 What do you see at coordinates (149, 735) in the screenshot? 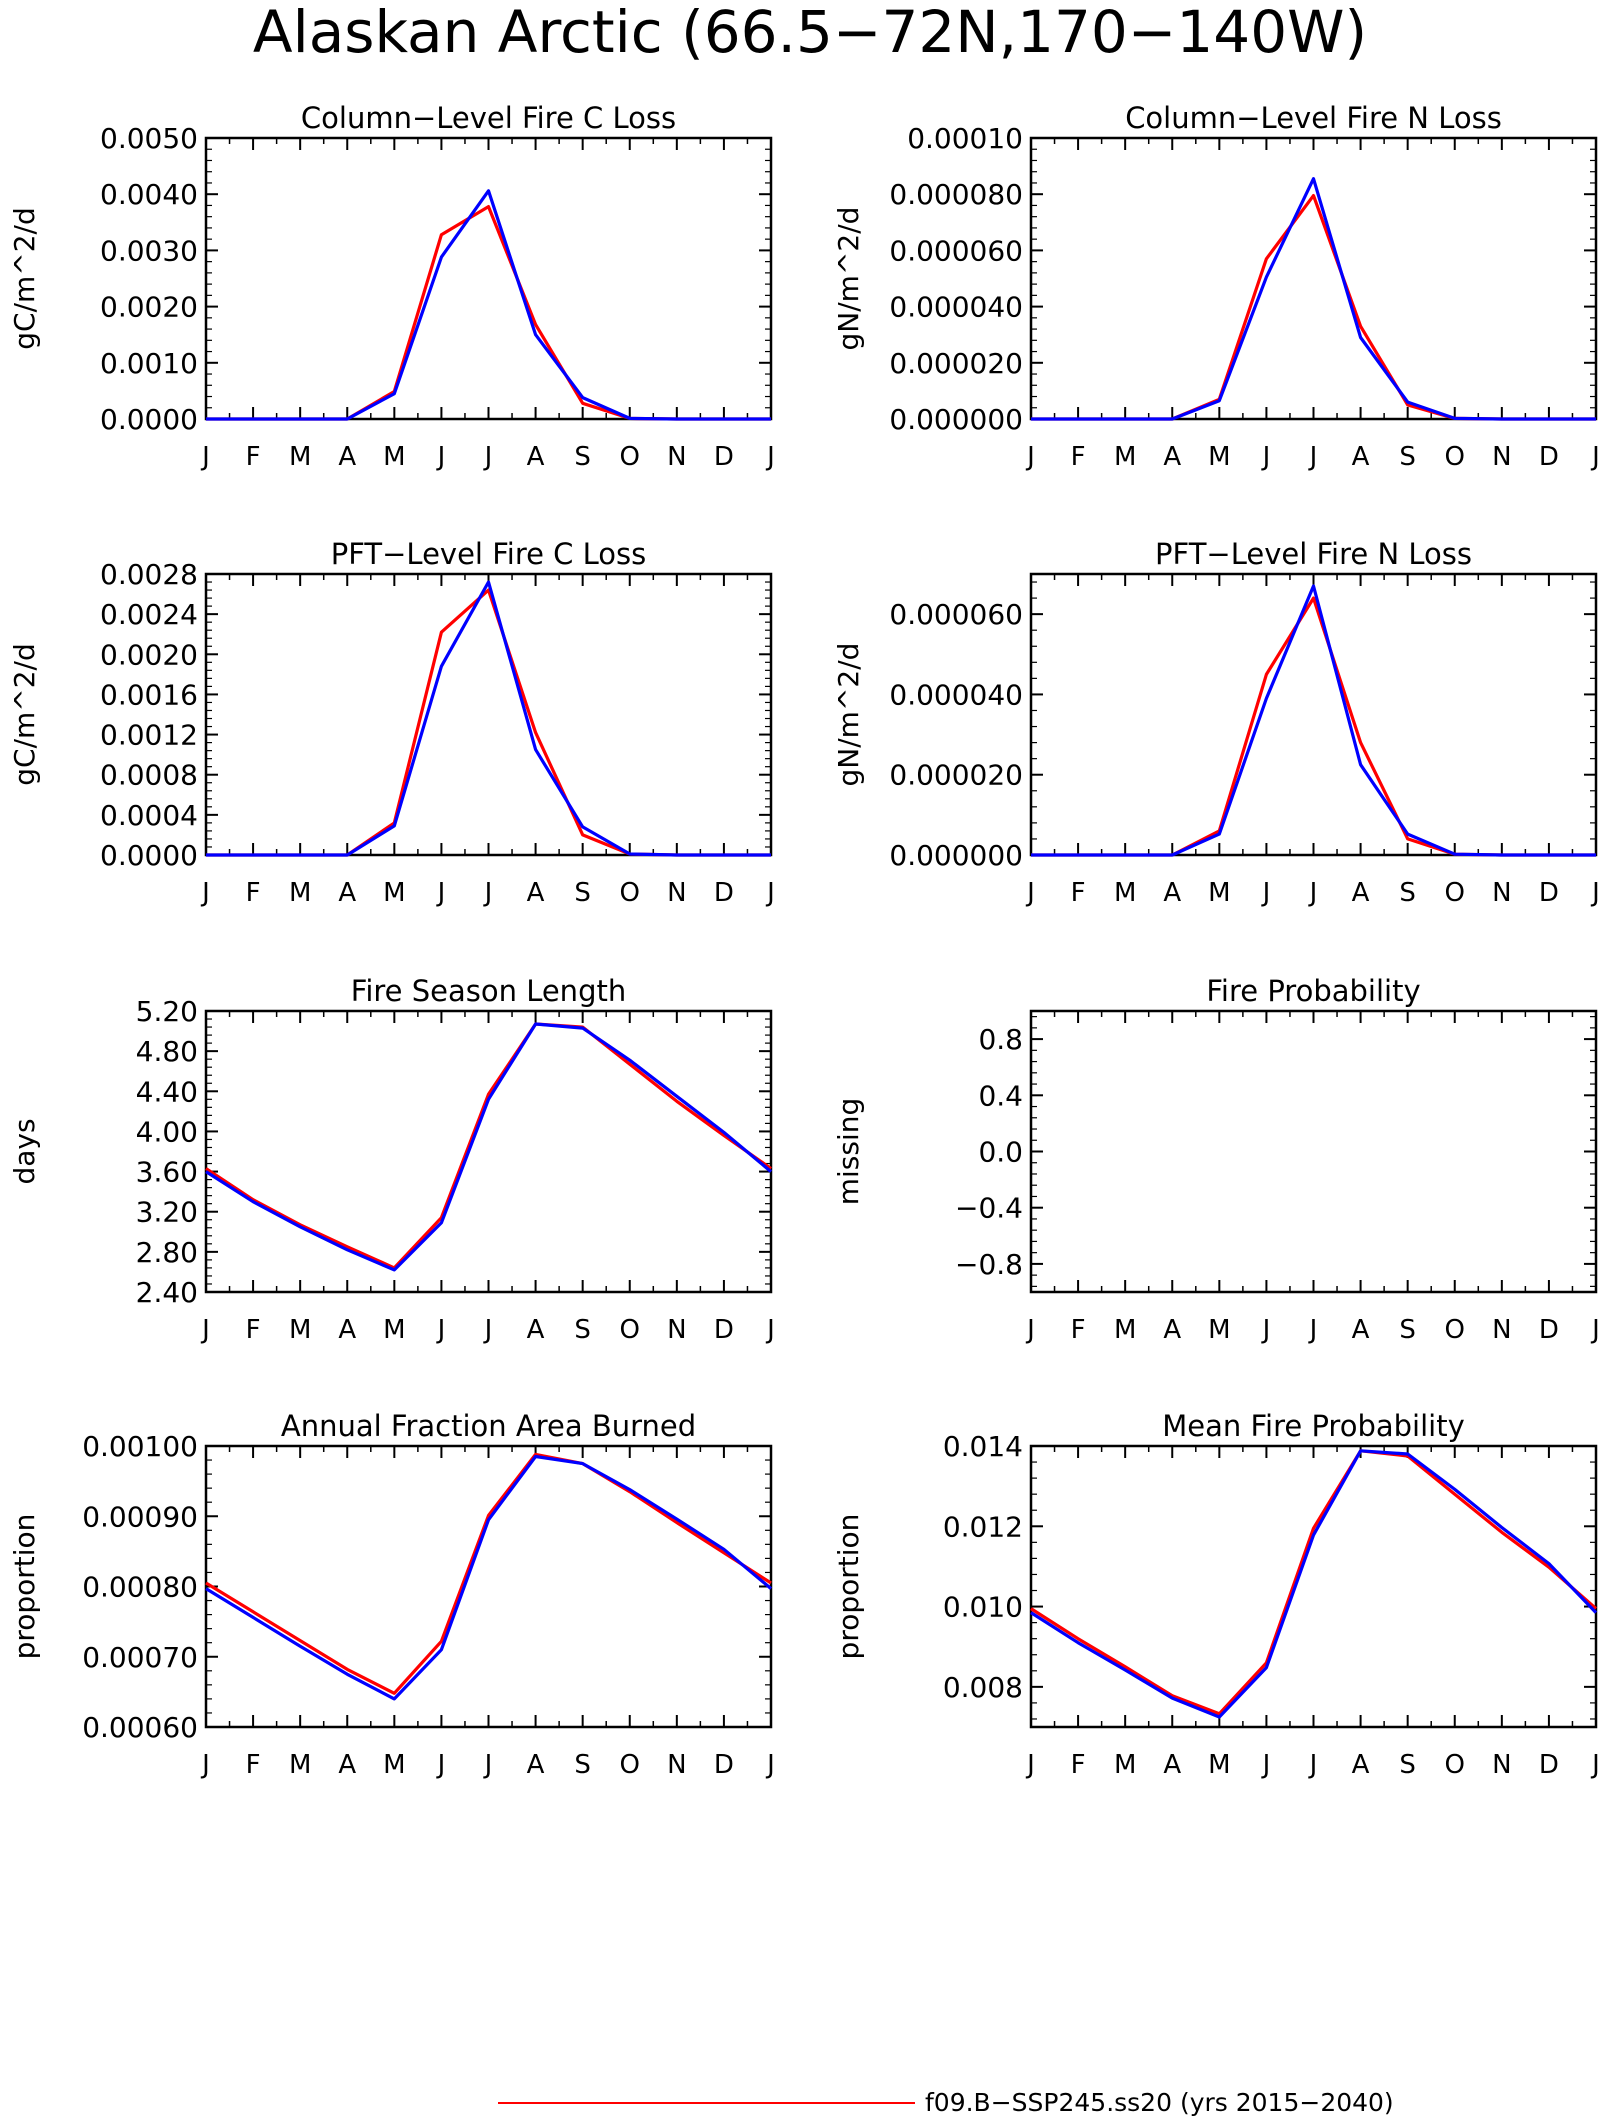
I see `y-tick-label: 0.0012` at bounding box center [149, 735].